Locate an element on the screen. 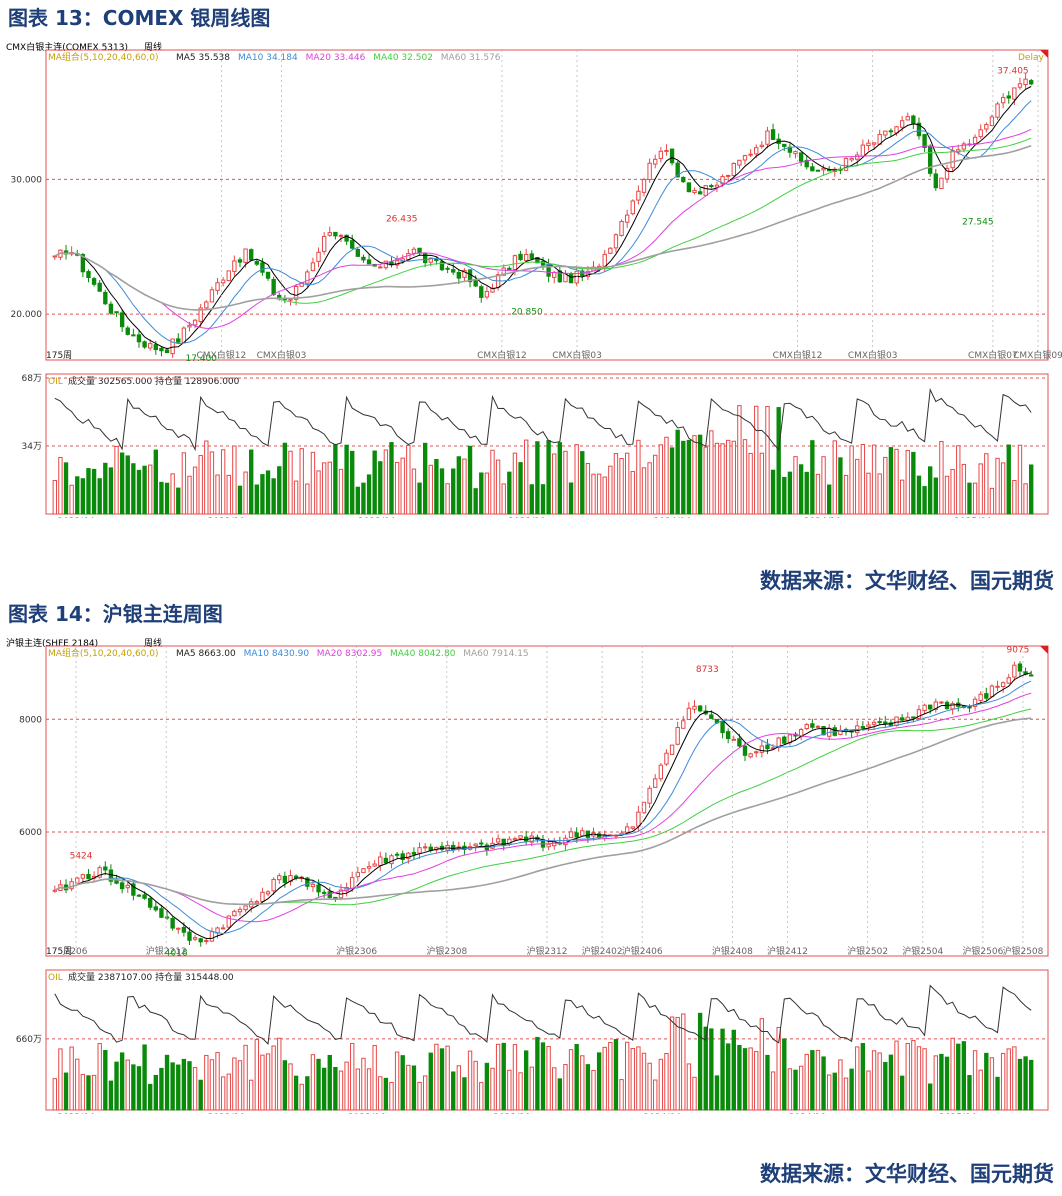 The height and width of the screenshot is (1196, 1062). open-interest-line is located at coordinates (543, 419).